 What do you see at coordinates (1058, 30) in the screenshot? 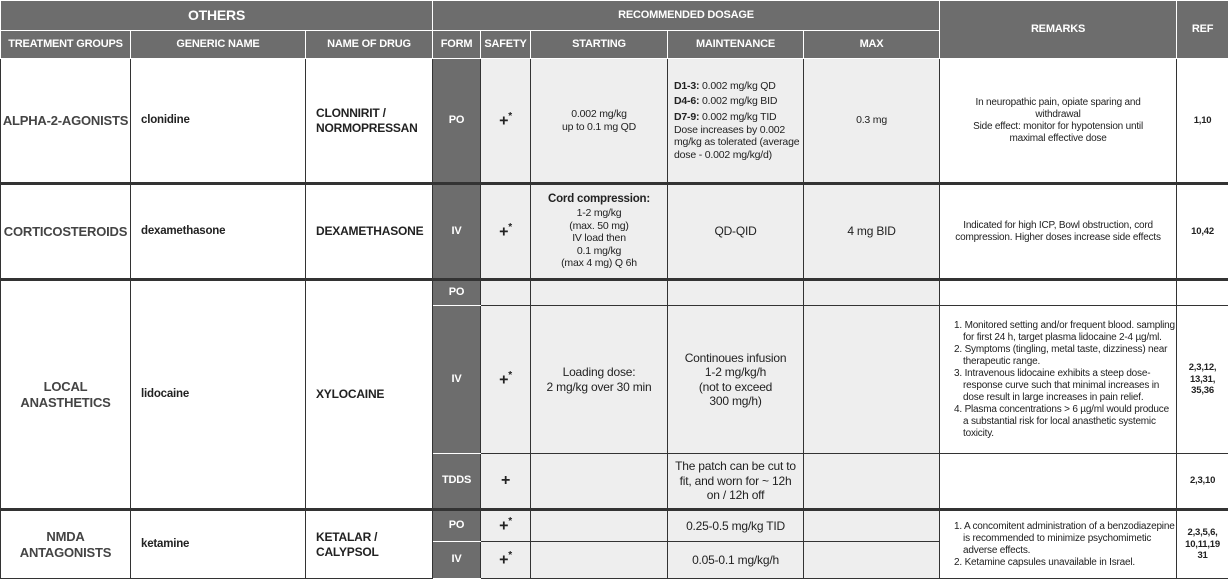
I see `remarks-header: REMARKS` at bounding box center [1058, 30].